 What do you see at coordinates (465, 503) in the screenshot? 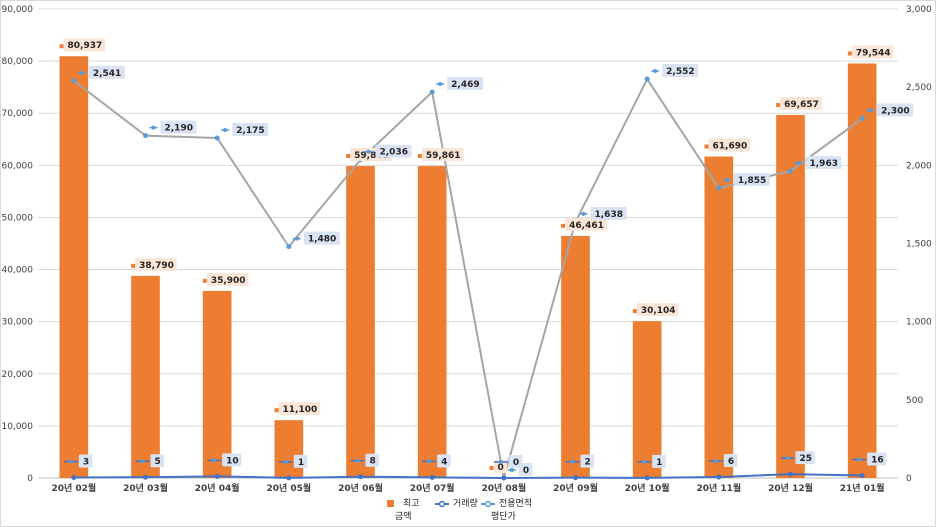
I see `legend-label: 거래량` at bounding box center [465, 503].